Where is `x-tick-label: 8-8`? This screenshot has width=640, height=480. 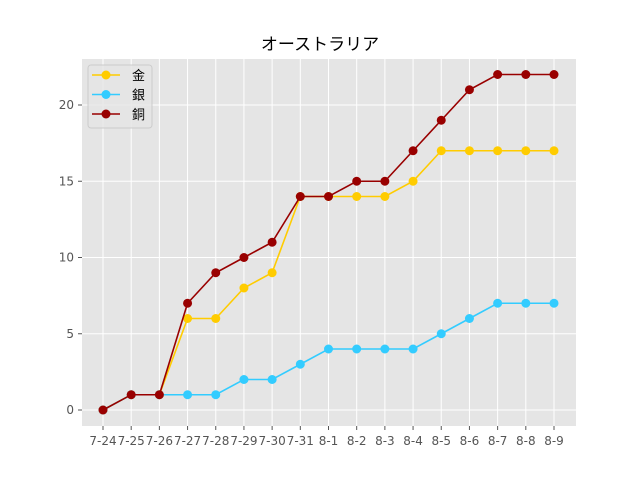
x-tick-label: 8-8 is located at coordinates (526, 441).